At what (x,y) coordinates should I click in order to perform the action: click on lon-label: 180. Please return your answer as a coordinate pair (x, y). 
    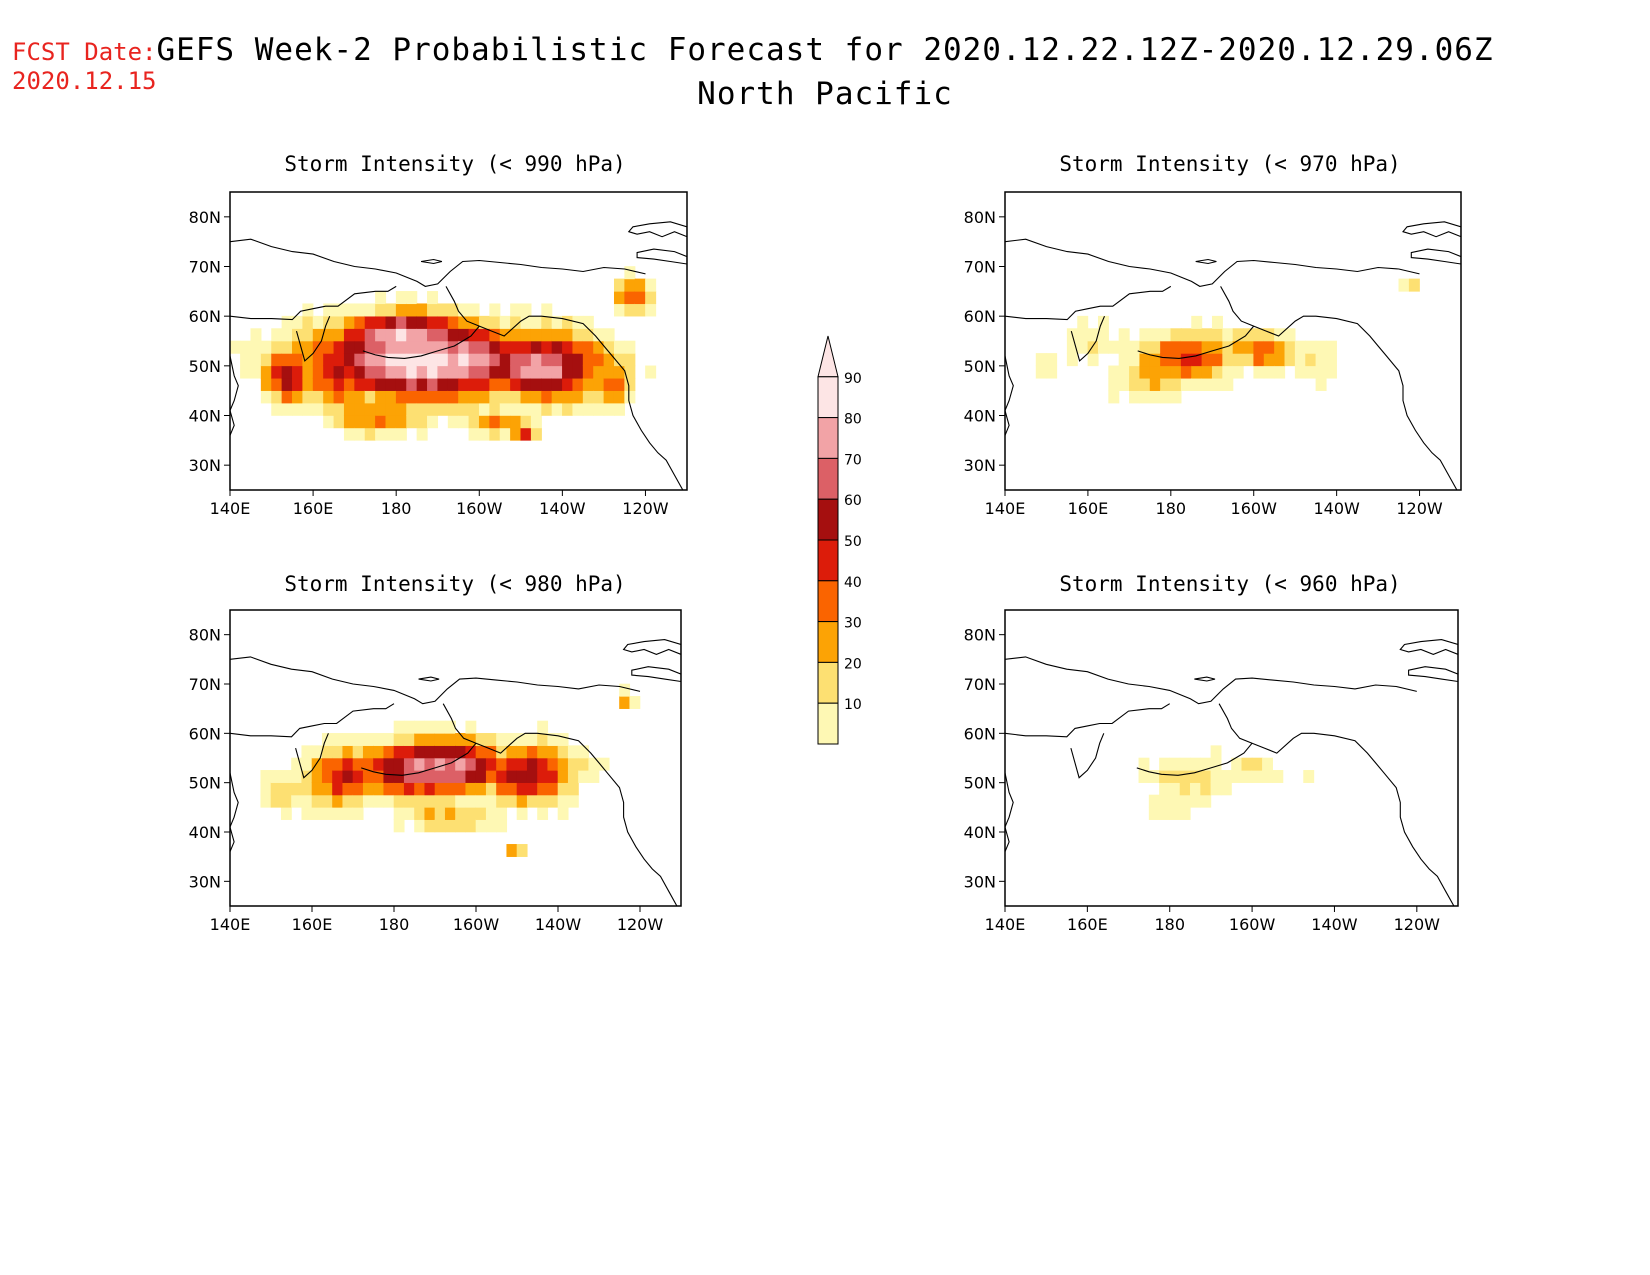
    Looking at the image, I should click on (396, 508).